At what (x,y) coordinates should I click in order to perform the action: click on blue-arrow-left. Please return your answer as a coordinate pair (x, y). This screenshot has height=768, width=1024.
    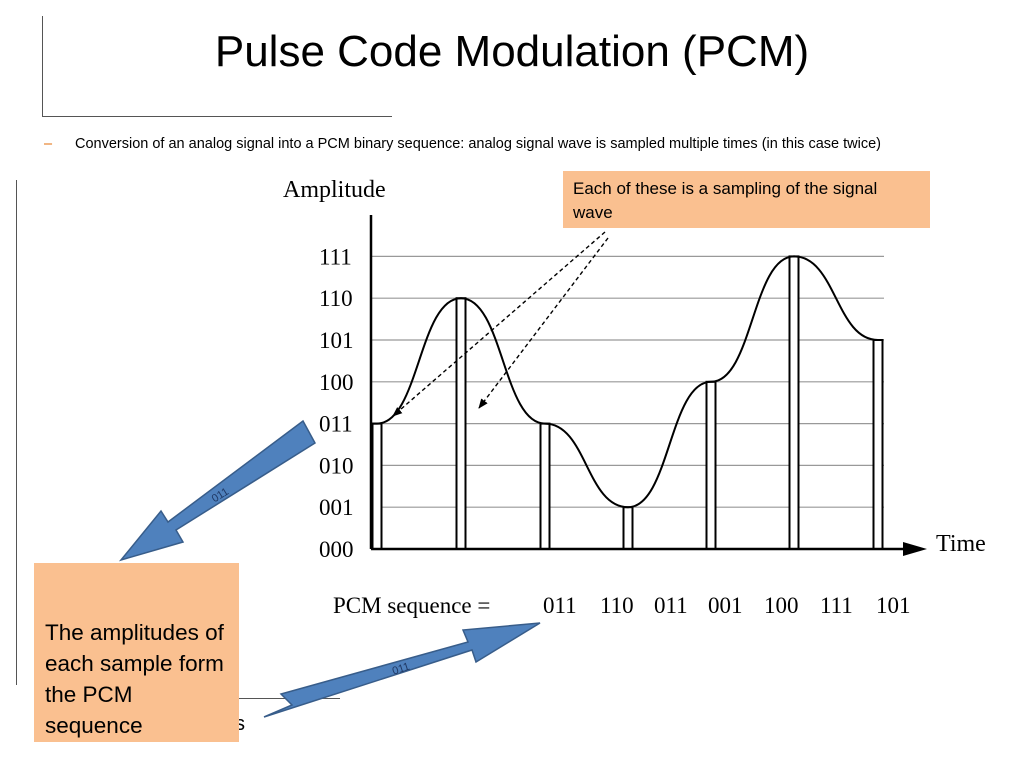
    Looking at the image, I should click on (217, 490).